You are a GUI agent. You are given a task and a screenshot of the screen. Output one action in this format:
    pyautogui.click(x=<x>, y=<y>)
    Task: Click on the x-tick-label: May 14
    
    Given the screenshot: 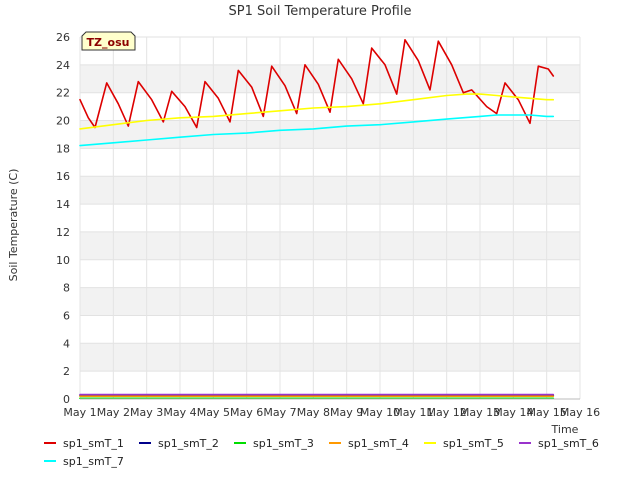 What is the action you would take?
    pyautogui.click(x=513, y=412)
    